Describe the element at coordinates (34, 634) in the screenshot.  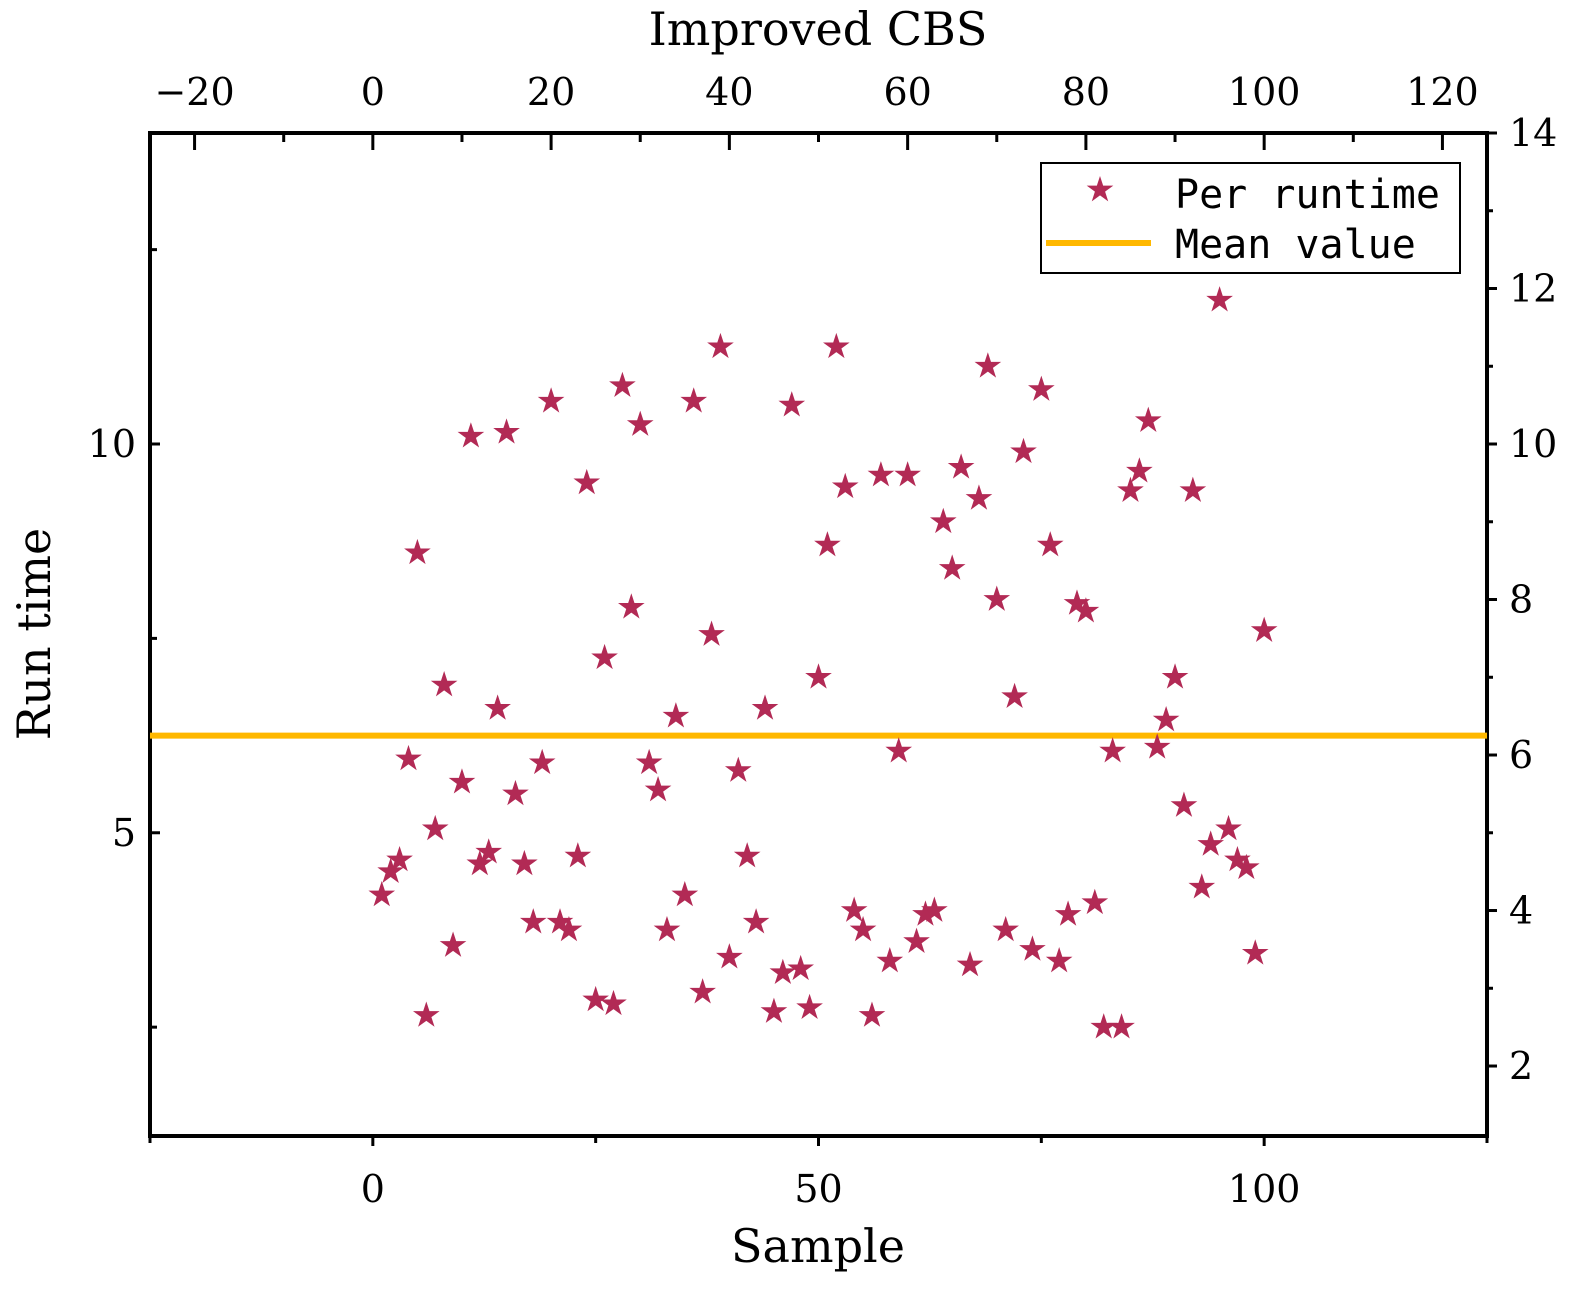
I see `y-axis-title: Run time` at that location.